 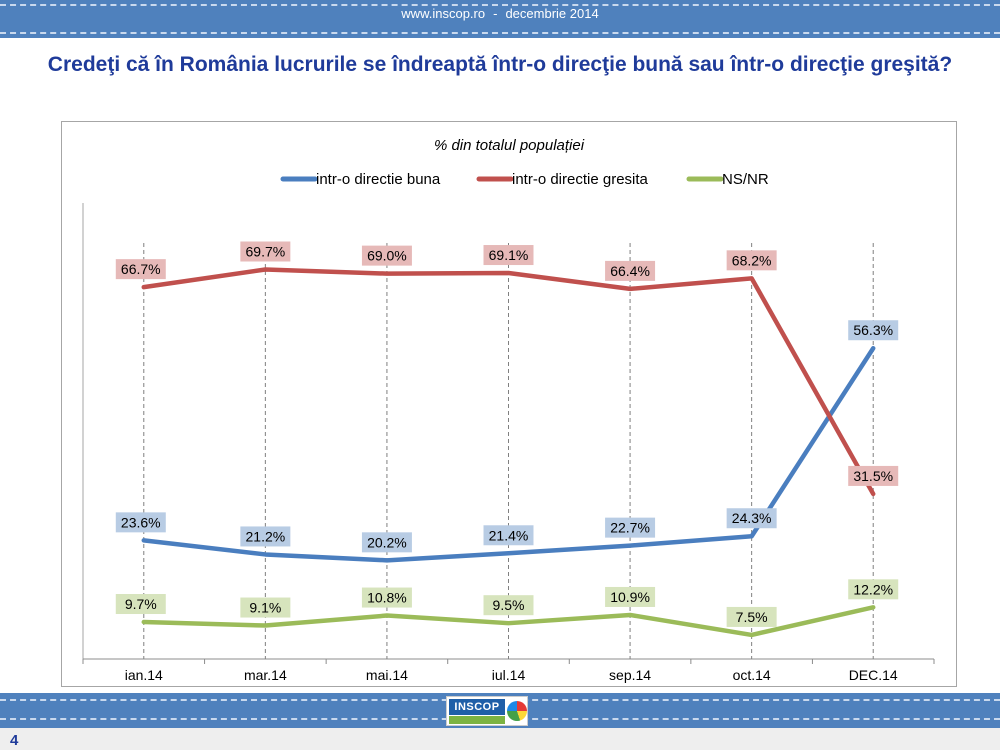 I want to click on data-label: 9.5%, so click(x=509, y=605).